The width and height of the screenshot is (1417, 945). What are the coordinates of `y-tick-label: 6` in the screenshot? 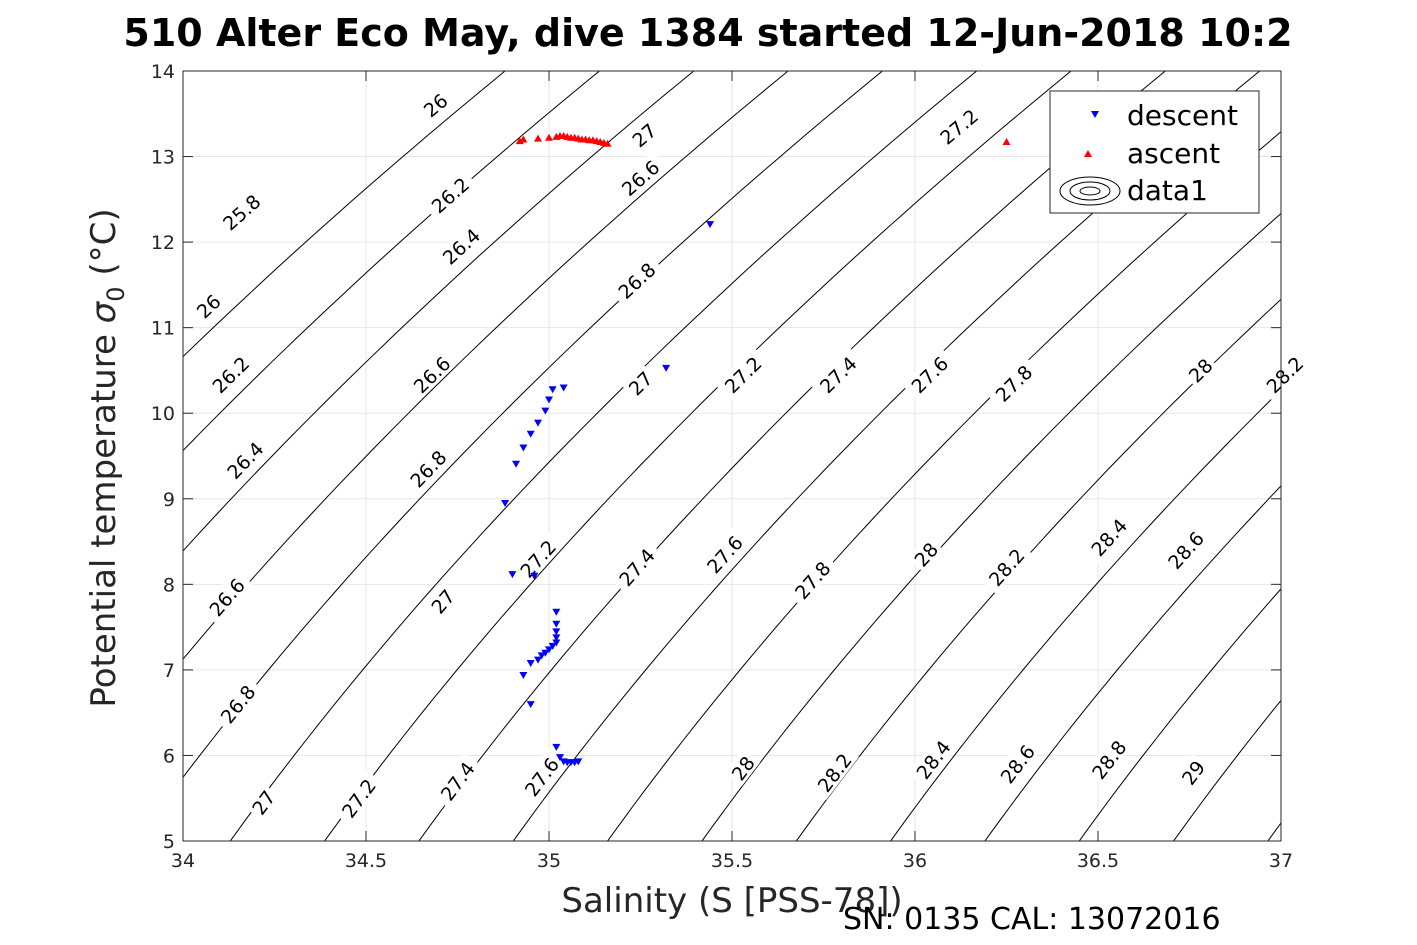 It's located at (169, 756).